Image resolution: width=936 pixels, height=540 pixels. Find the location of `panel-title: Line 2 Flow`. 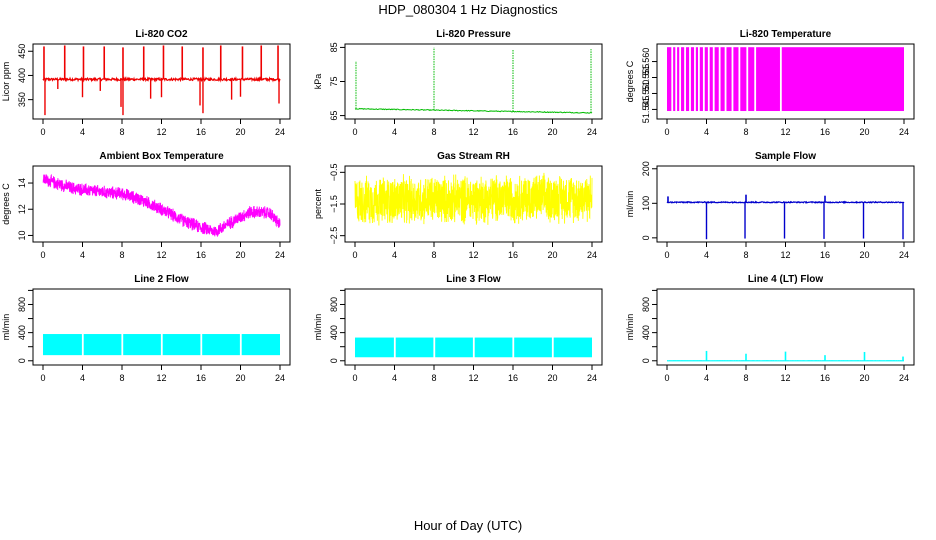

panel-title: Line 2 Flow is located at coordinates (161, 279).